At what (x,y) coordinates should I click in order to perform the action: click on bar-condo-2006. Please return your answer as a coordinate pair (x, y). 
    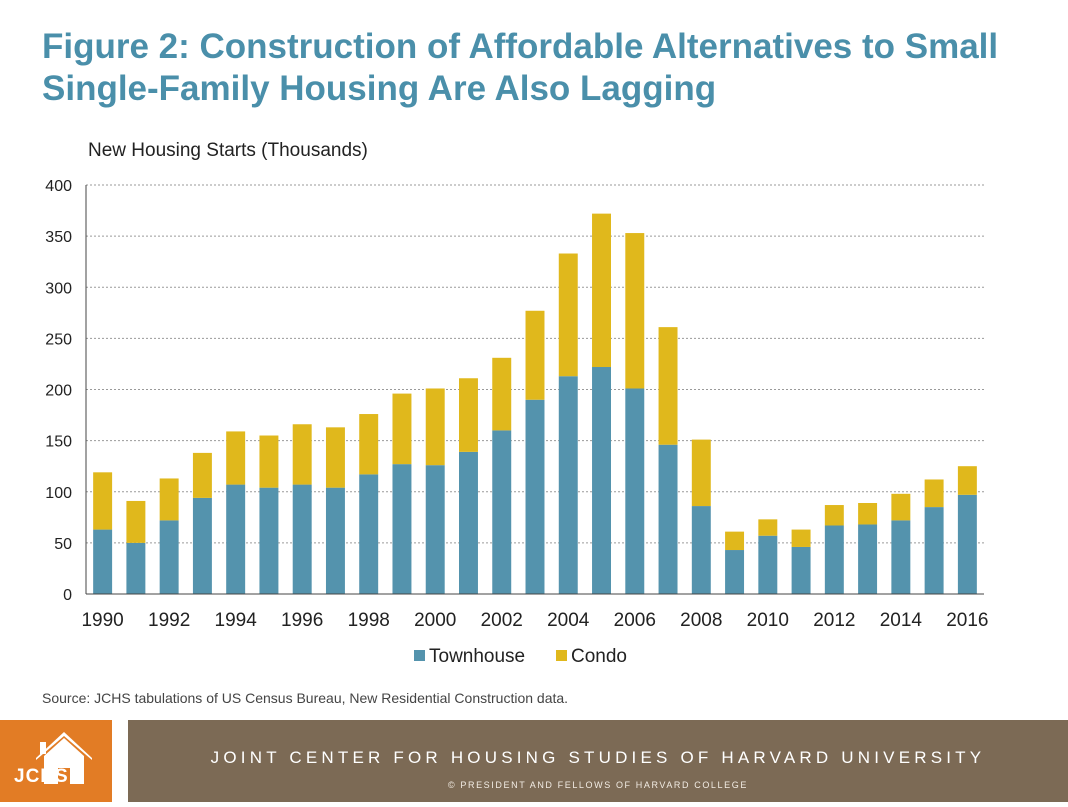
    Looking at the image, I should click on (635, 311).